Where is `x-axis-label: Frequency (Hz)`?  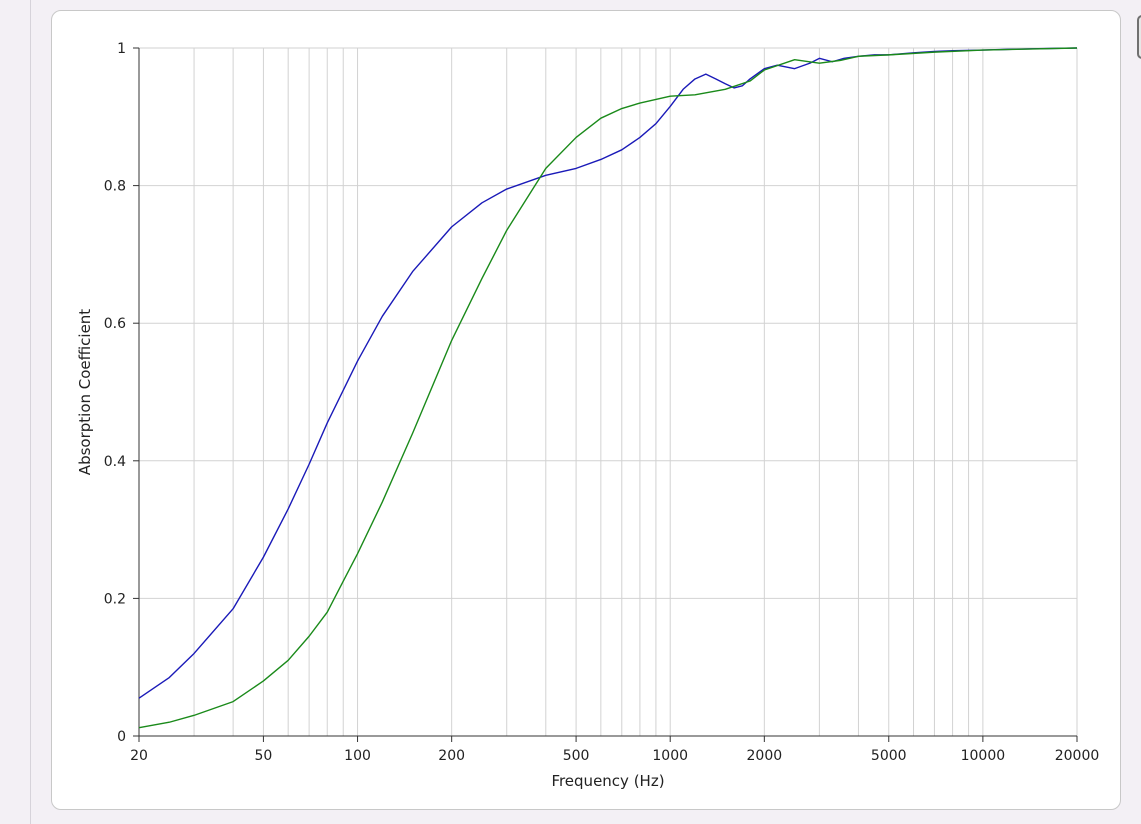 x-axis-label: Frequency (Hz) is located at coordinates (607, 781).